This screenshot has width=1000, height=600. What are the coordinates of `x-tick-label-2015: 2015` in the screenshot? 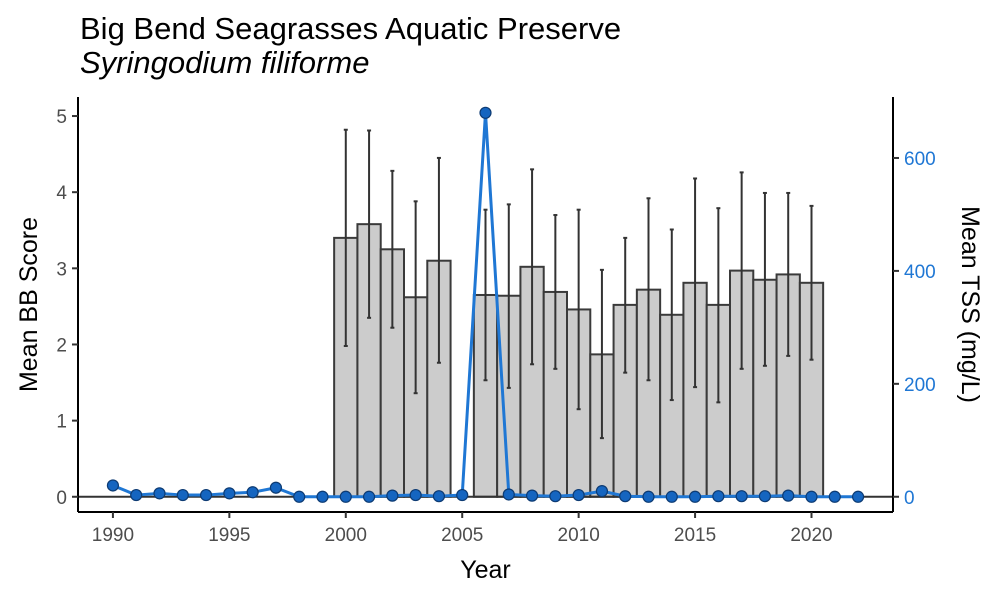 It's located at (695, 535).